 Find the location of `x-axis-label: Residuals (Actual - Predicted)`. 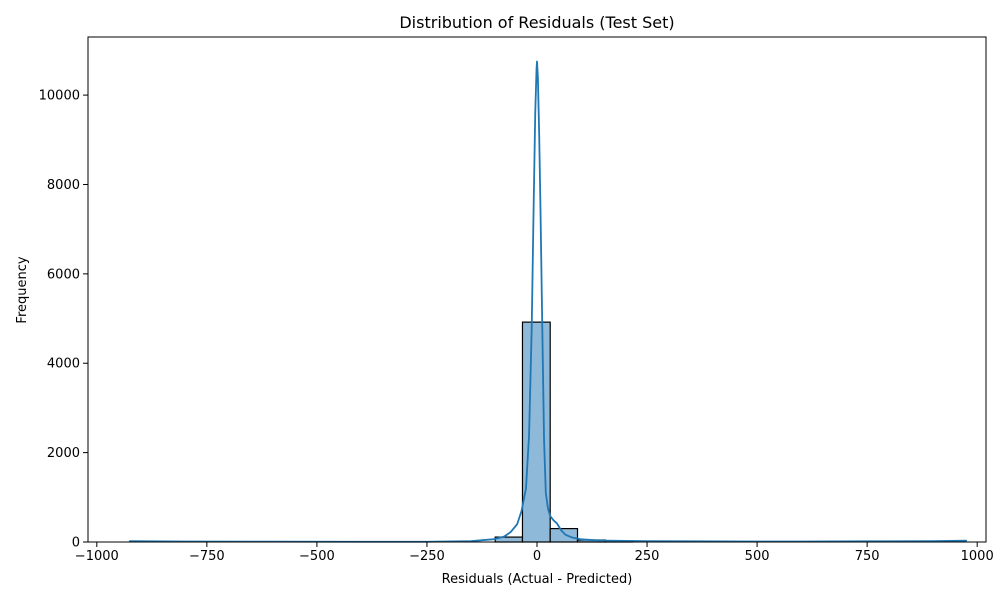

x-axis-label: Residuals (Actual - Predicted) is located at coordinates (537, 579).